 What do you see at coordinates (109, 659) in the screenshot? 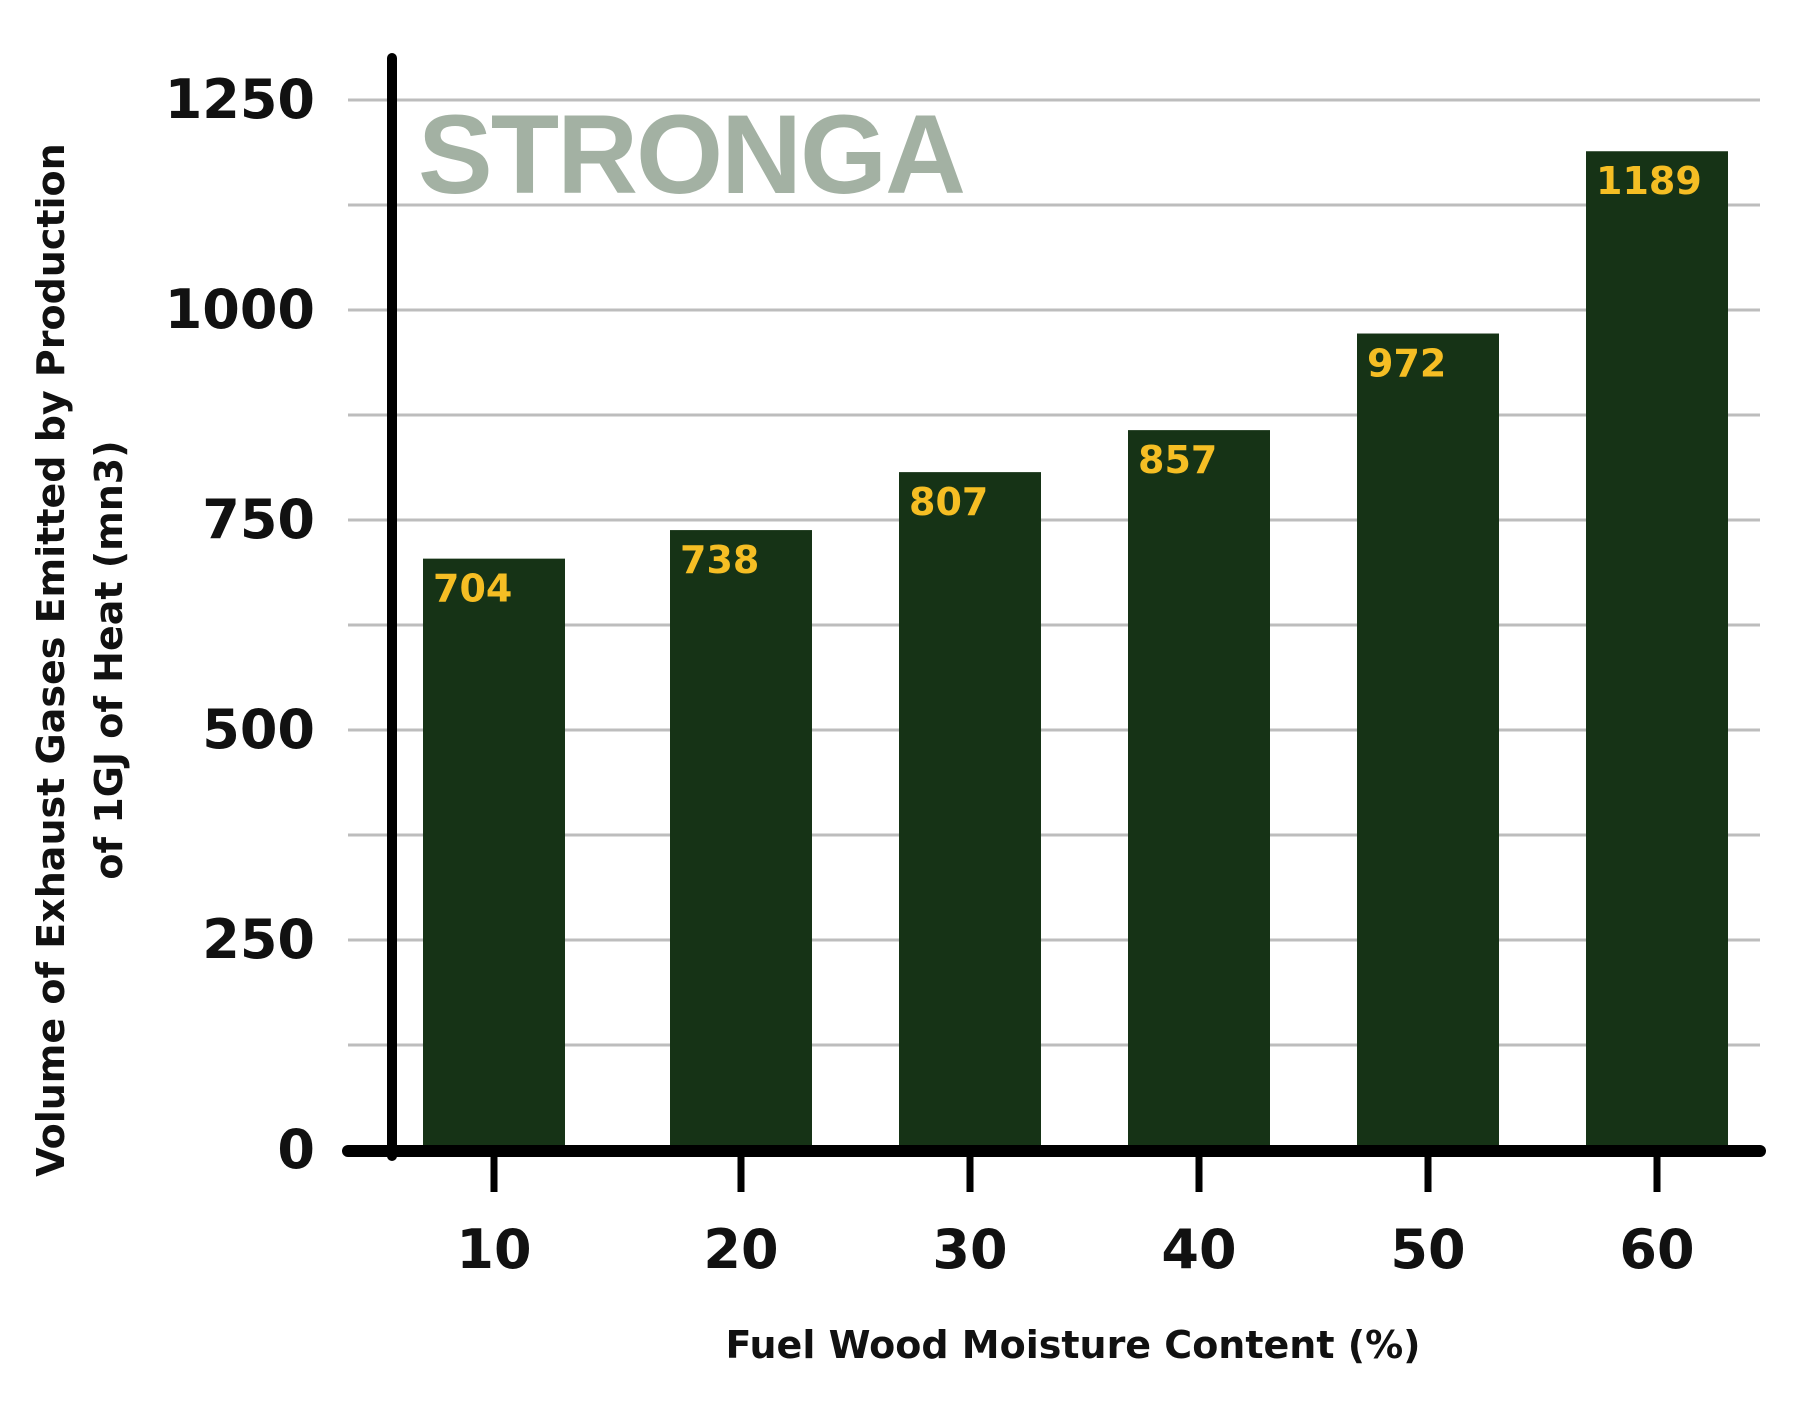
I see `y-axis-title-line-2: of 1GJ of Heat (mn3)` at bounding box center [109, 659].